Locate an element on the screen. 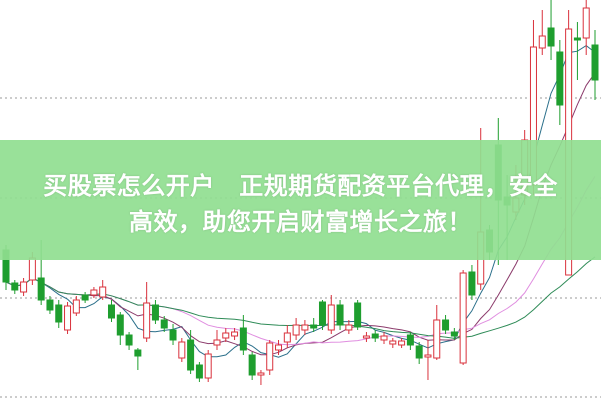  banner-text-line-2: 高效，助您开启财富增长之旅！ is located at coordinates (300, 222).